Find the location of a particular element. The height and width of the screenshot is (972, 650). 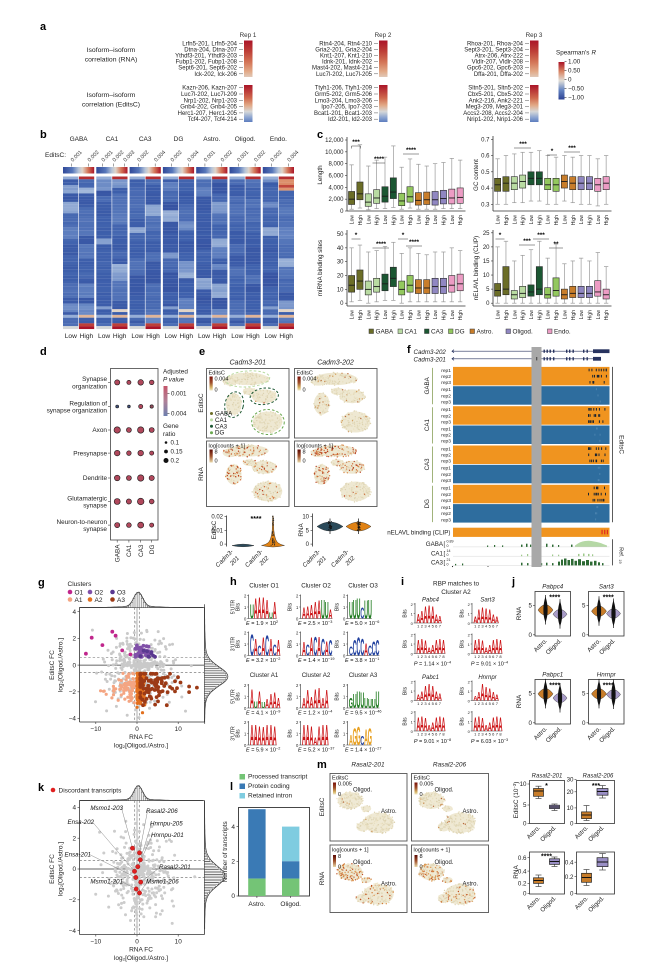

svg-text: Ipo7-205, Ipo7-203 is located at coordinates (346, 108).